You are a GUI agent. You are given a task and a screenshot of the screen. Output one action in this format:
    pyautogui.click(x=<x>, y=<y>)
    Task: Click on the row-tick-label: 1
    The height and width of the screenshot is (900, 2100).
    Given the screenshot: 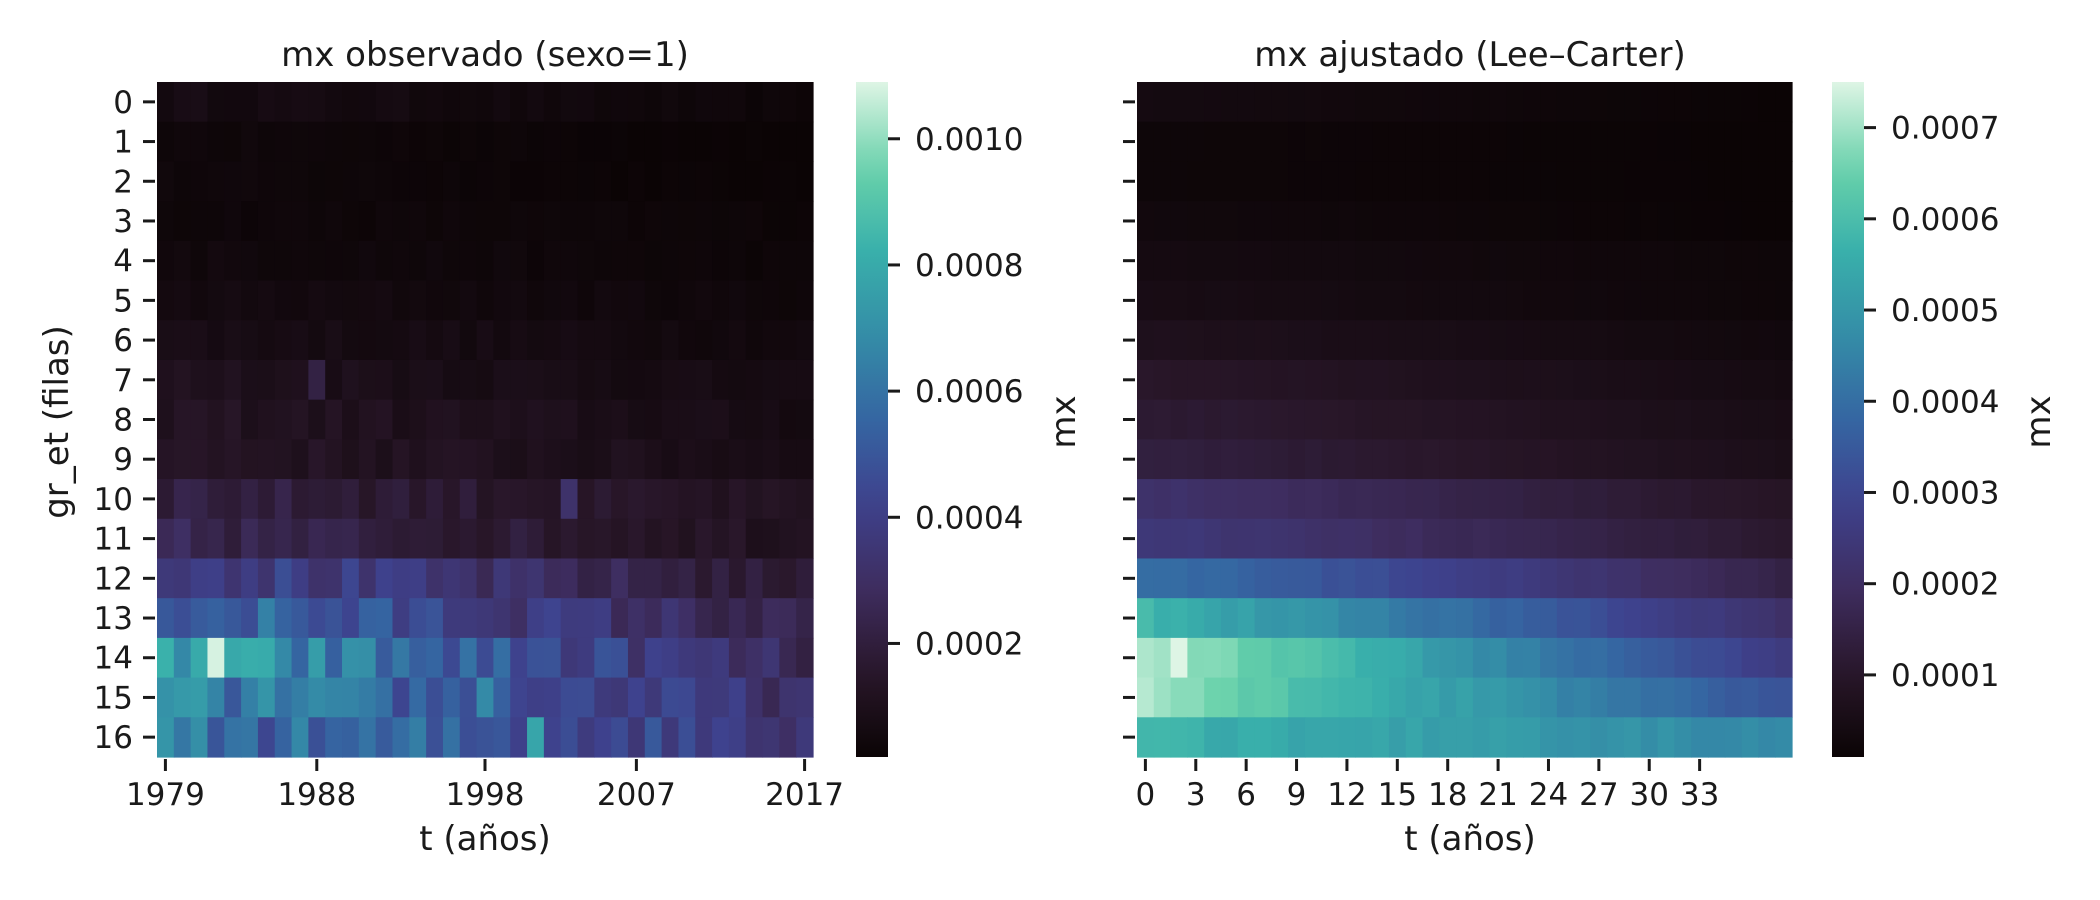 What is the action you would take?
    pyautogui.click(x=123, y=143)
    